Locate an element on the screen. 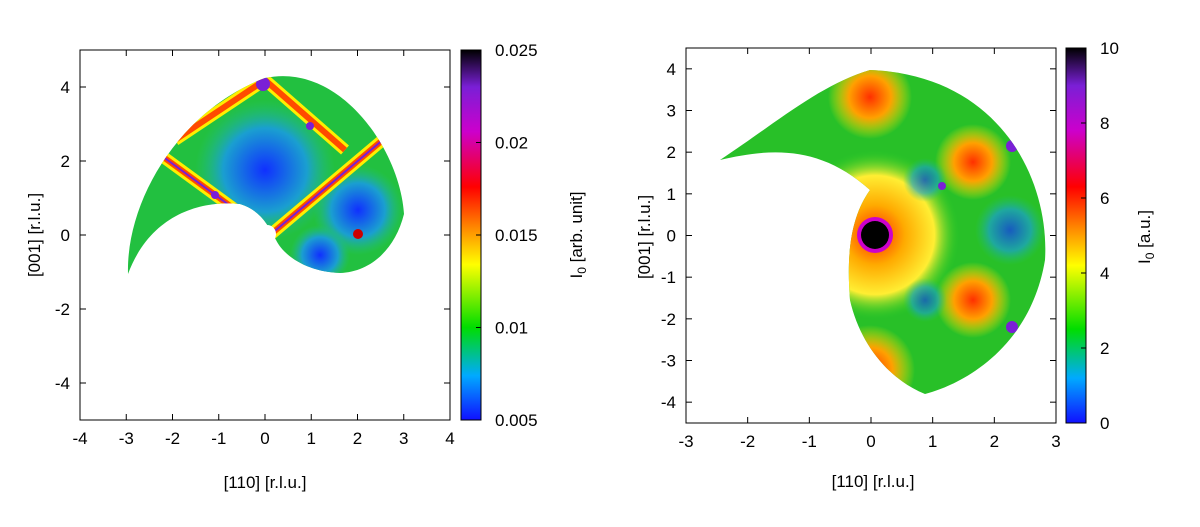 Image resolution: width=1200 pixels, height=527 pixels. colorbar-tick-label: 0.005 is located at coordinates (516, 420).